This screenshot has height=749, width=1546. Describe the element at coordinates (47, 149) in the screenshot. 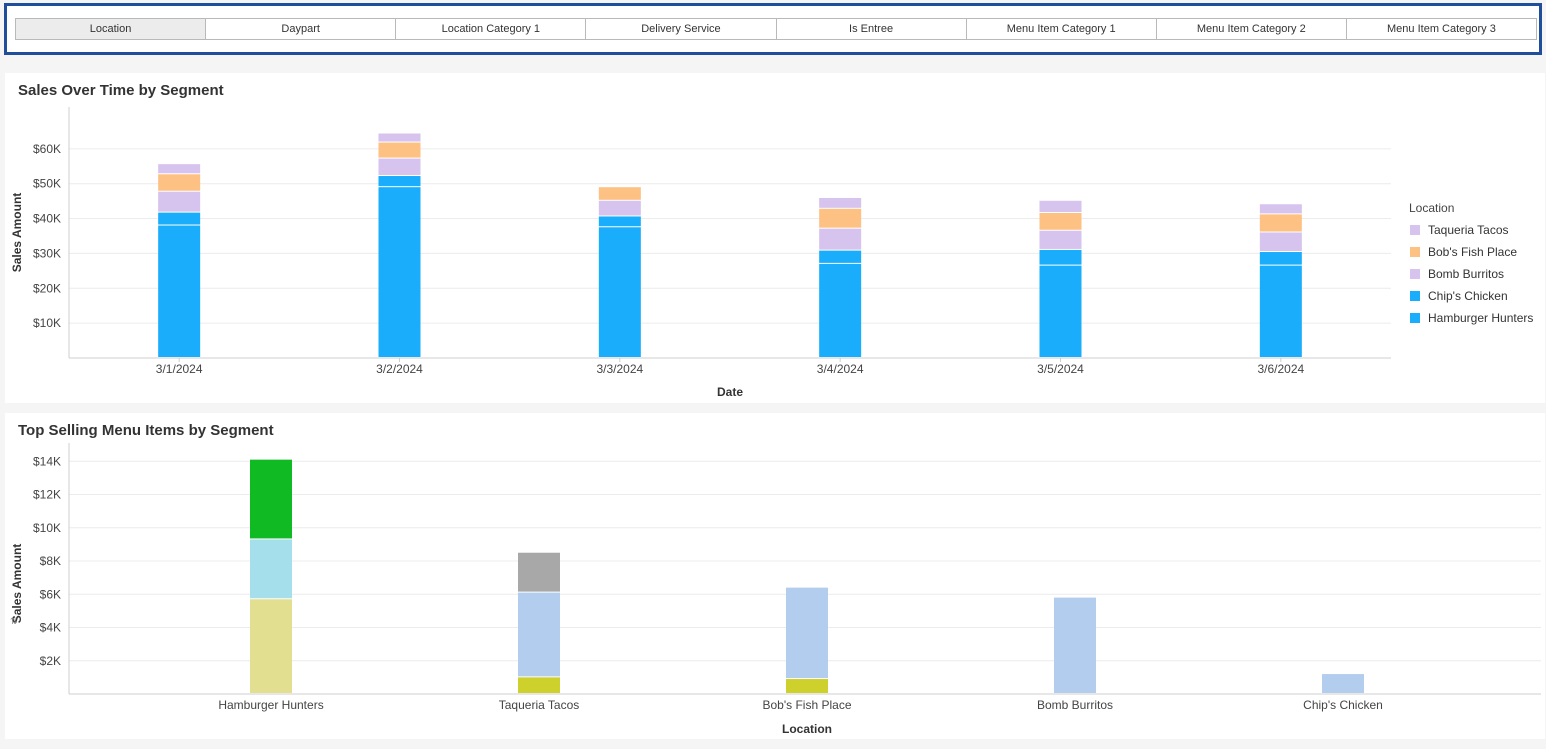

I see `y-tick-label: $60K` at that location.